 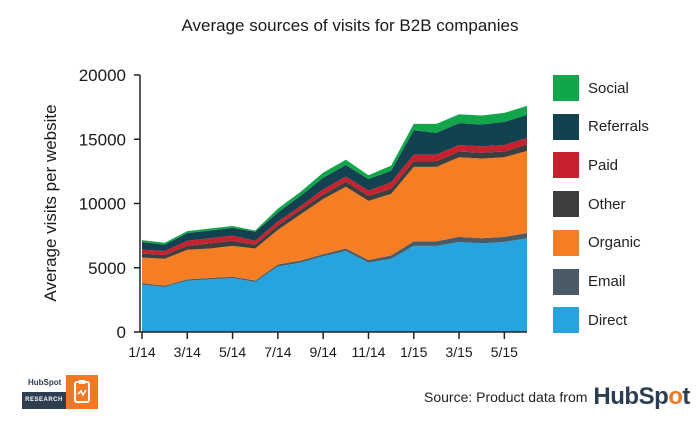 I want to click on legend-item-other: Other, so click(x=589, y=204).